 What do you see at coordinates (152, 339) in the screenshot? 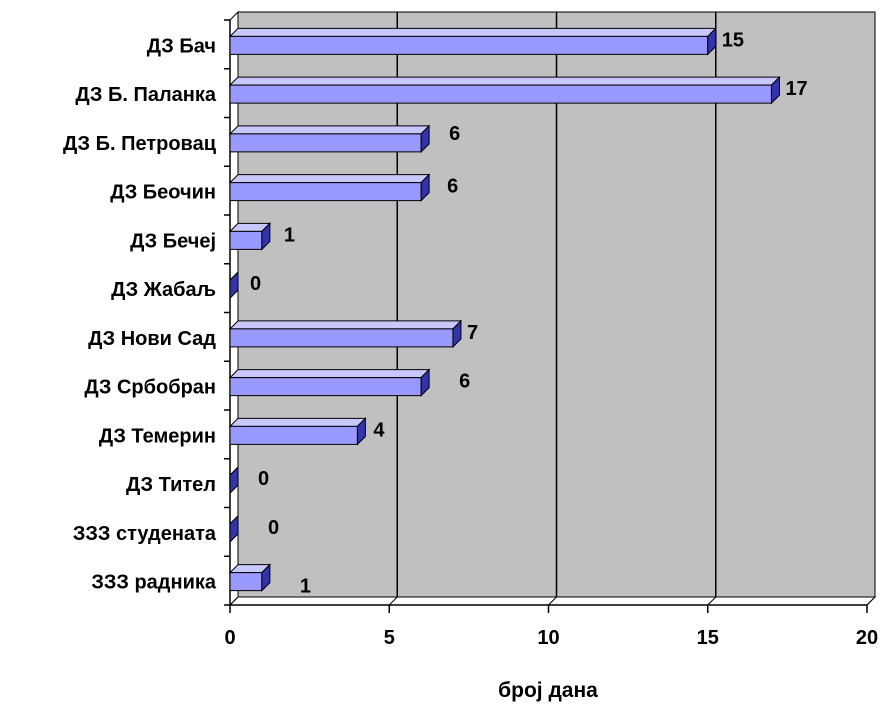
I see `category-label: ДЗ Нови Сад` at bounding box center [152, 339].